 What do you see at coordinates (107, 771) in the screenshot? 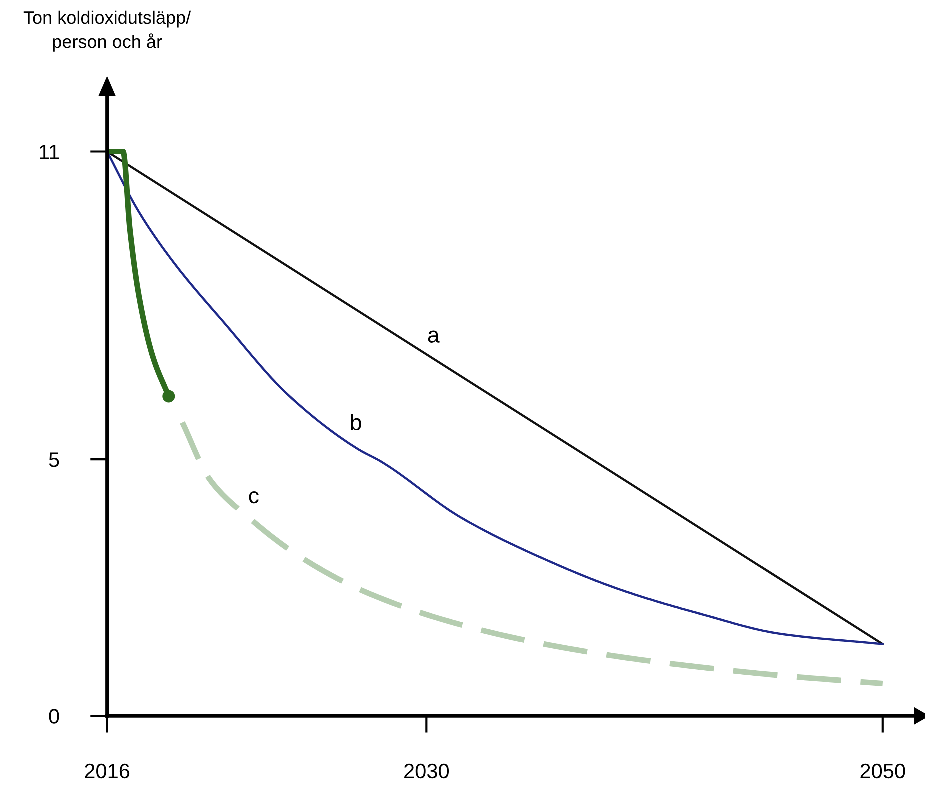
I see `x-tick-label: 2016` at bounding box center [107, 771].